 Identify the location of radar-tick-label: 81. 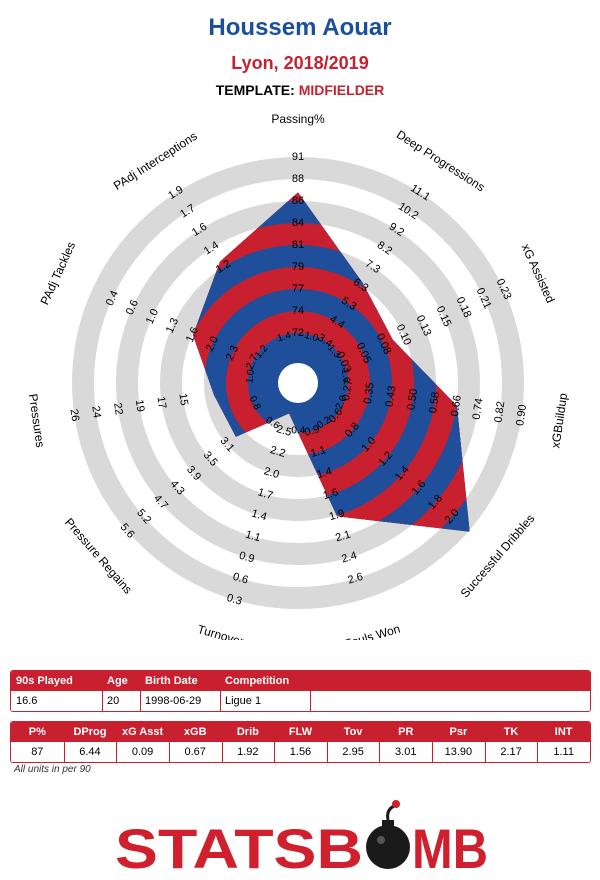
(298, 245).